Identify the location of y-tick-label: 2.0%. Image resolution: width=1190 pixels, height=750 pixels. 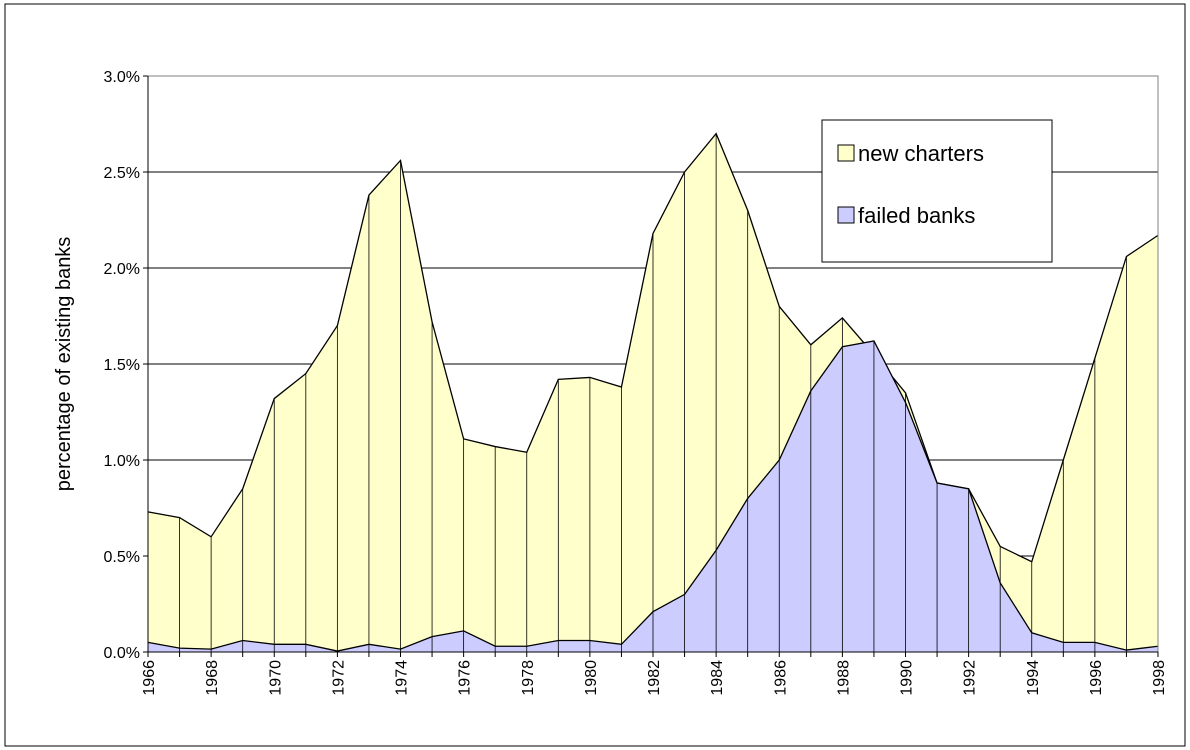
(122, 269).